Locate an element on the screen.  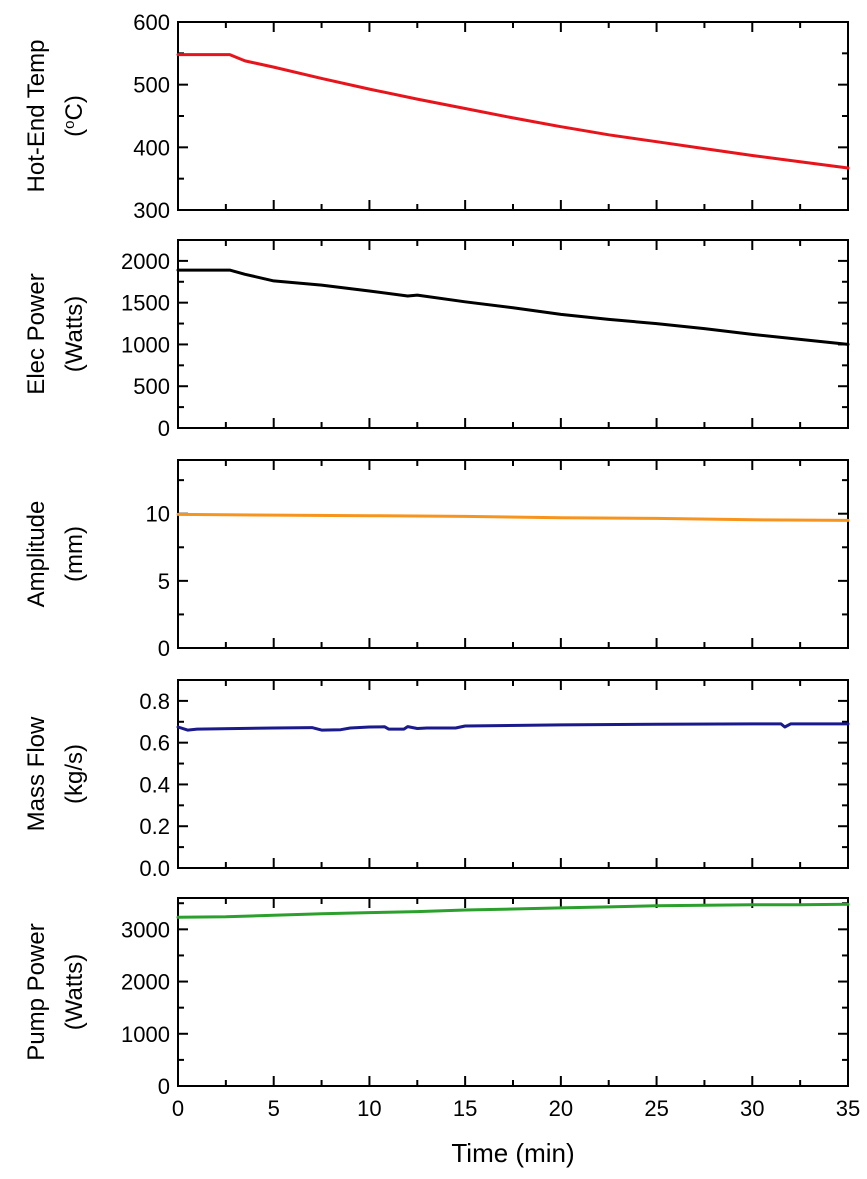
y-tick-label: 10 is located at coordinates (158, 514).